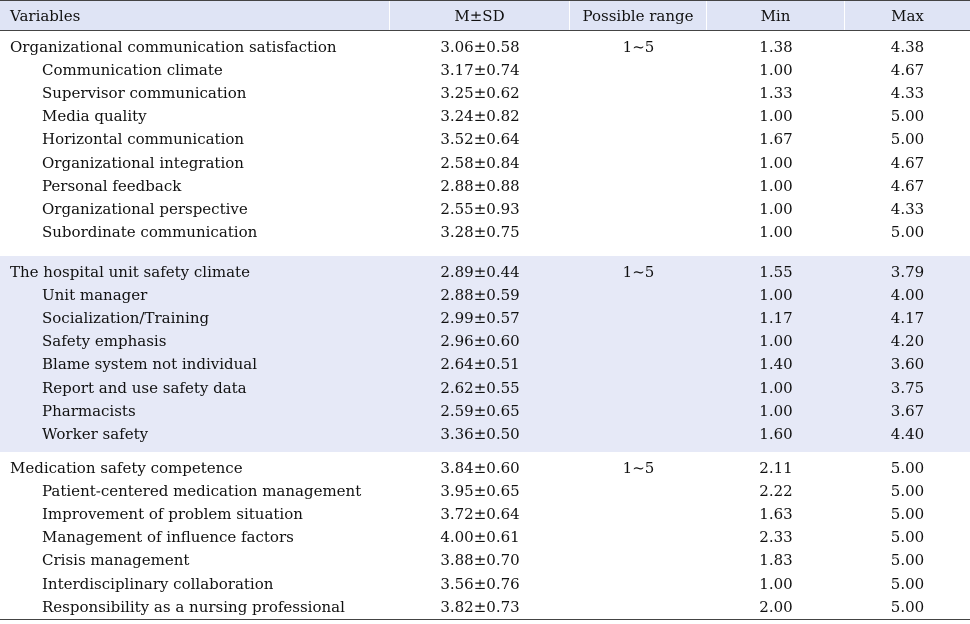 The image size is (970, 624). What do you see at coordinates (907, 387) in the screenshot?
I see `max-cell: 3.75` at bounding box center [907, 387].